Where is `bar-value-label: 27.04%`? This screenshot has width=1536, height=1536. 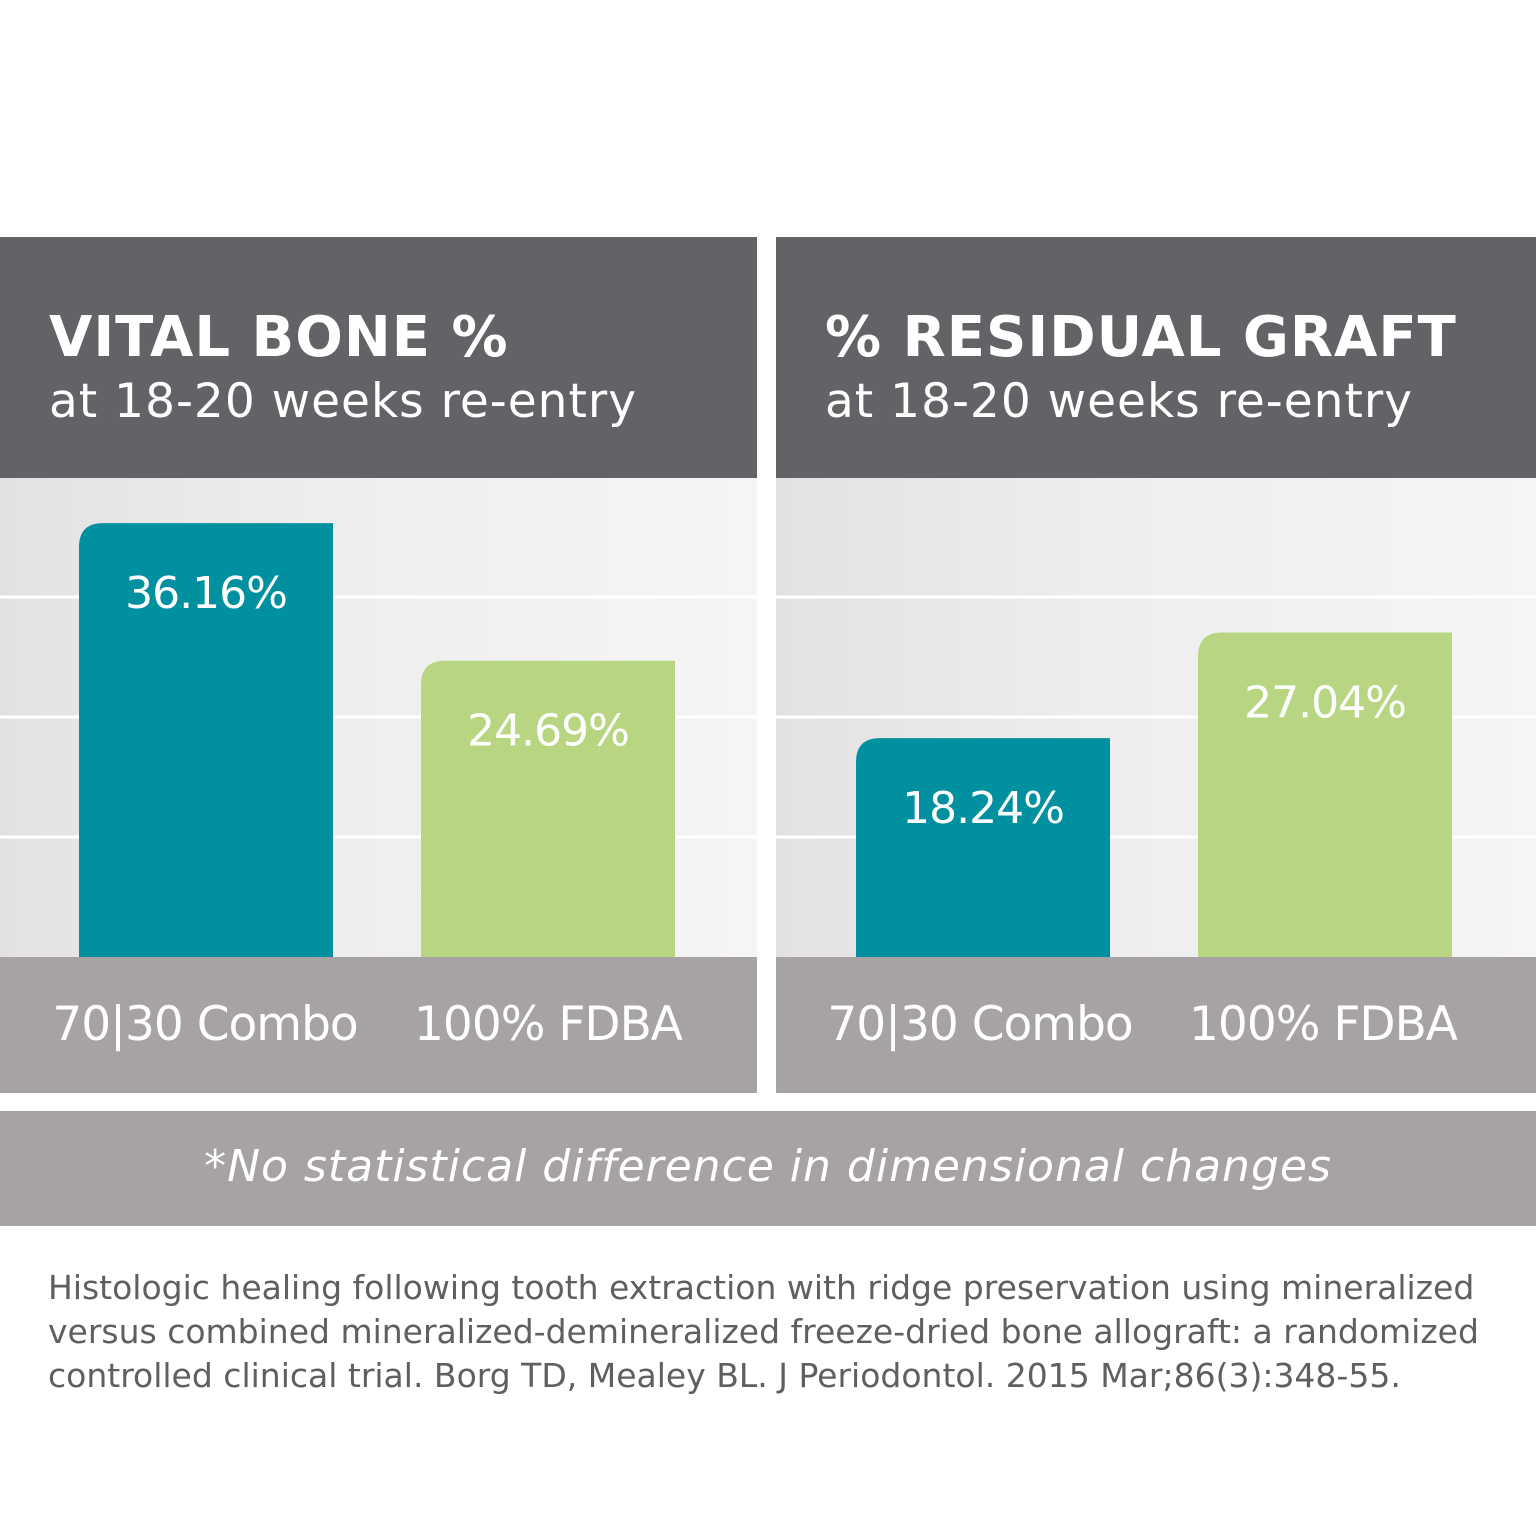 bar-value-label: 27.04% is located at coordinates (1325, 703).